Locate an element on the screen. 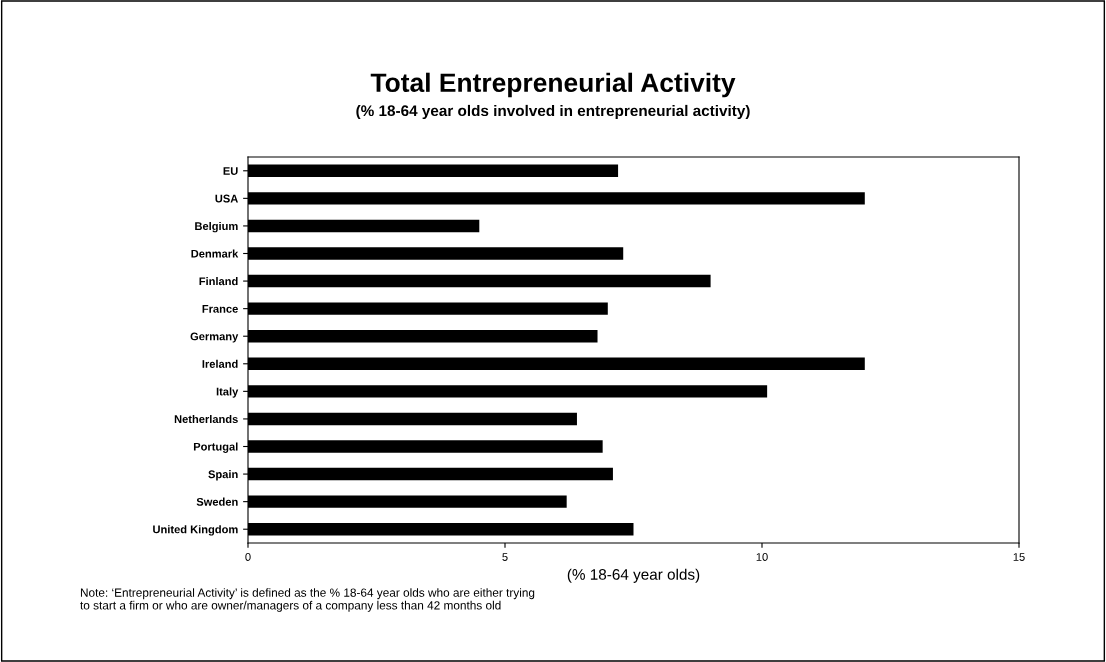  y-tick-label: Denmark is located at coordinates (215, 253).